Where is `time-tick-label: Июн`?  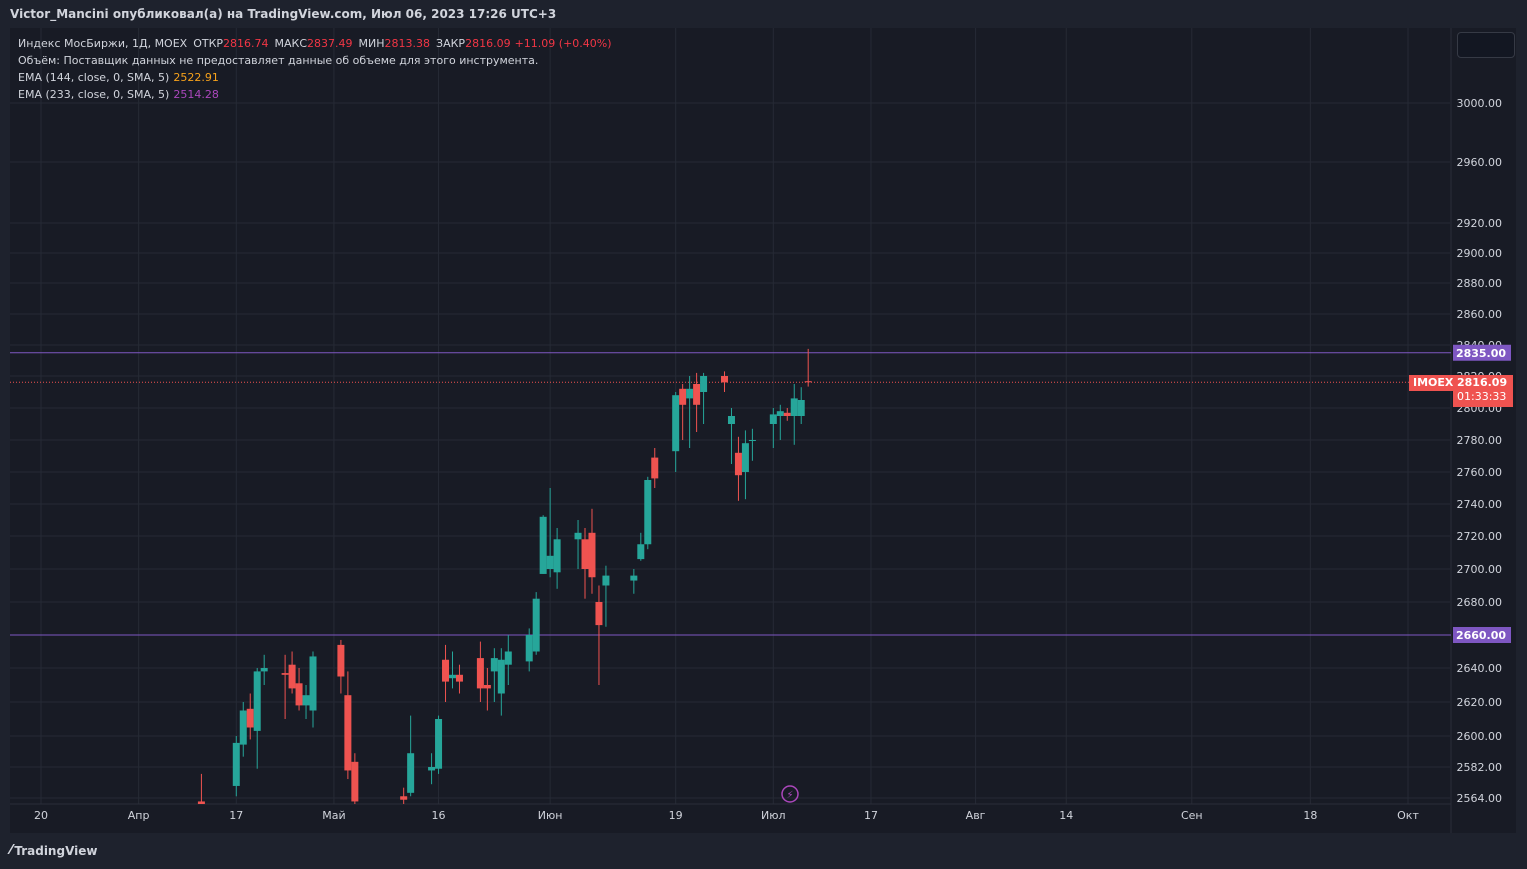
time-tick-label: Июн is located at coordinates (550, 815).